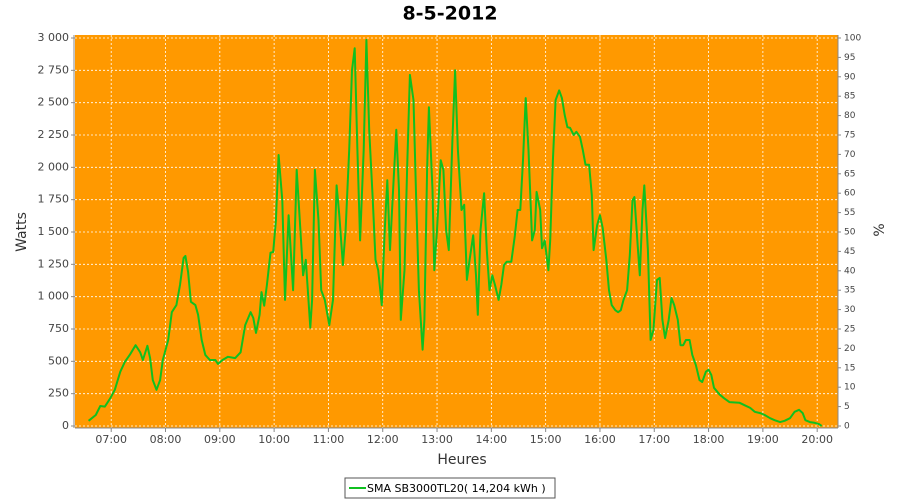  Describe the element at coordinates (54, 263) in the screenshot. I see `y-tick-label: 1 250` at that location.